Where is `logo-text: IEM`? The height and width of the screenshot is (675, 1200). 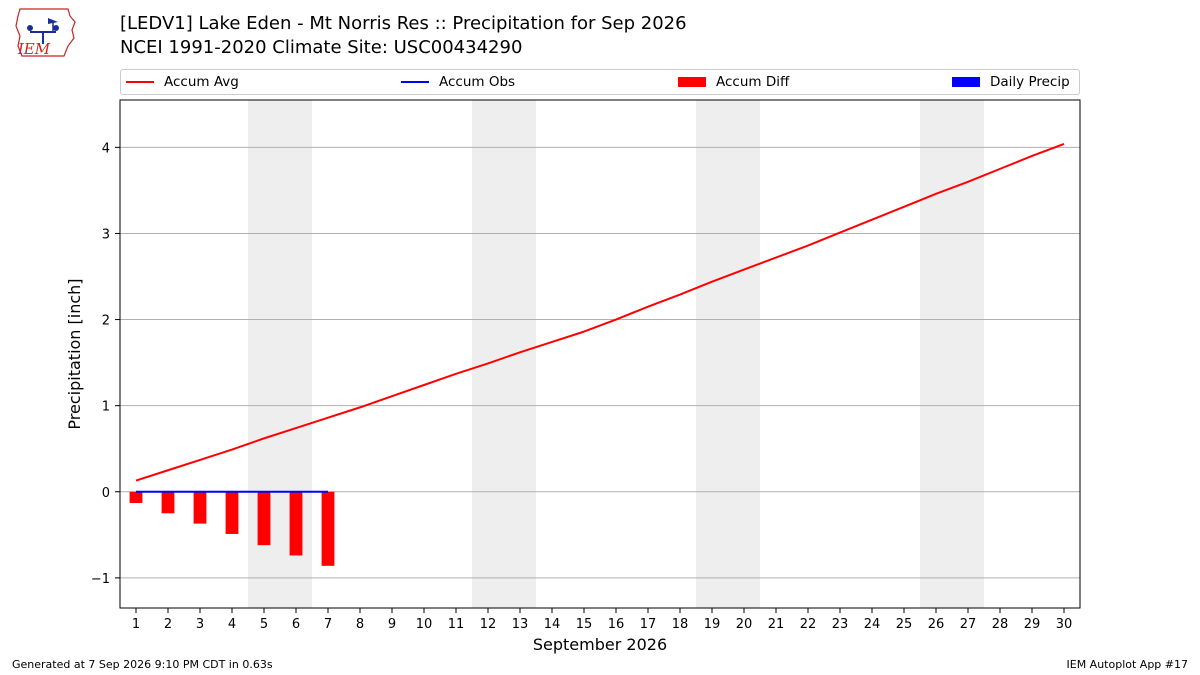
logo-text: IEM is located at coordinates (34, 49).